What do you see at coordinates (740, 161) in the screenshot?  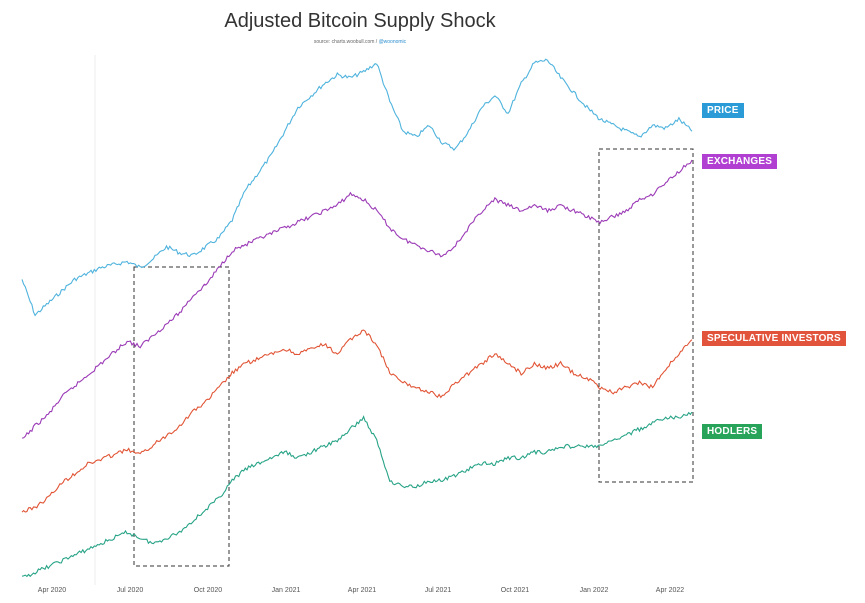 I see `legend-label-exchanges: EXCHANGES` at bounding box center [740, 161].